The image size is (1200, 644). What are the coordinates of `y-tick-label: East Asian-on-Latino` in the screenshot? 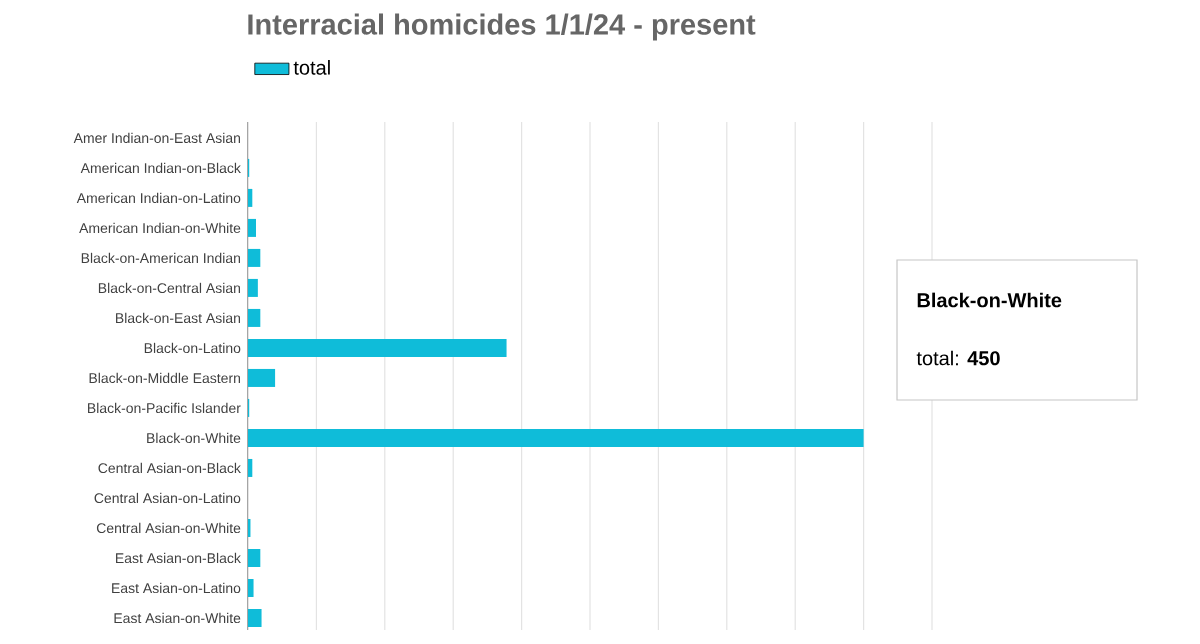 It's located at (176, 588).